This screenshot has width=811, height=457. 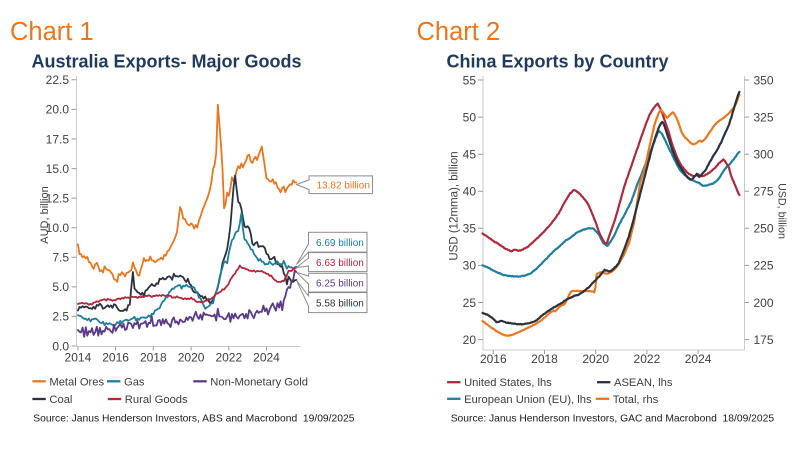 What do you see at coordinates (782, 211) in the screenshot?
I see `svg-text: USD, billion` at bounding box center [782, 211].